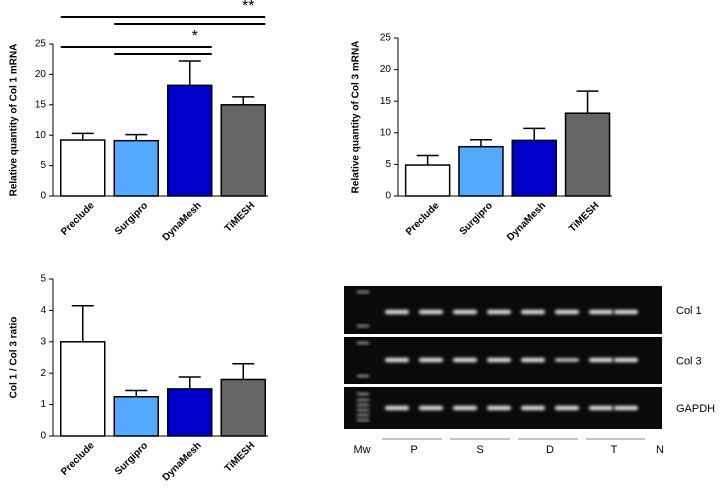 The width and height of the screenshot is (724, 493). I want to click on gel-row-label: Col 3, so click(689, 361).